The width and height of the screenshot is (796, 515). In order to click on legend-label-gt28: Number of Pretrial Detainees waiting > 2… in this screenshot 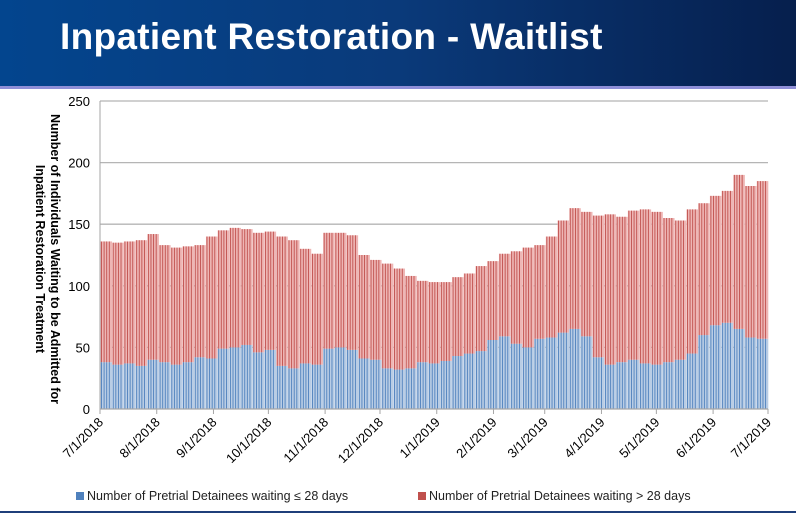, I will do `click(560, 496)`.